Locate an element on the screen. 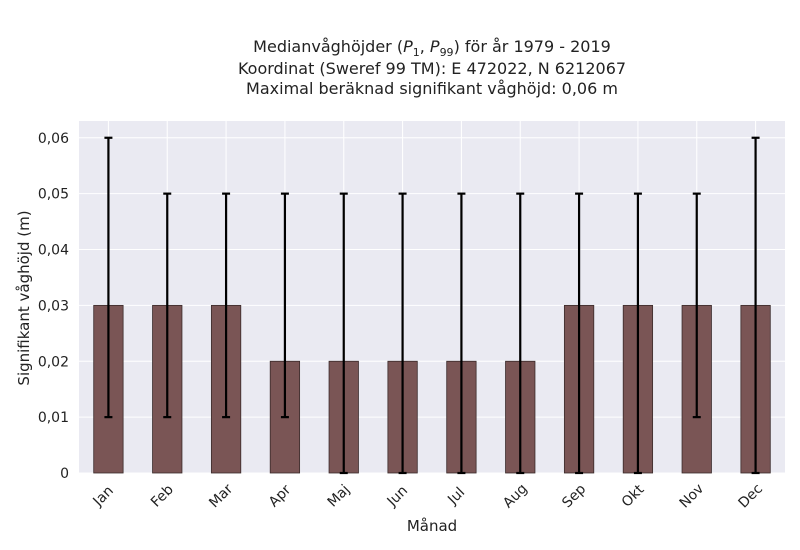  x-tick-label: Mar is located at coordinates (221, 496).